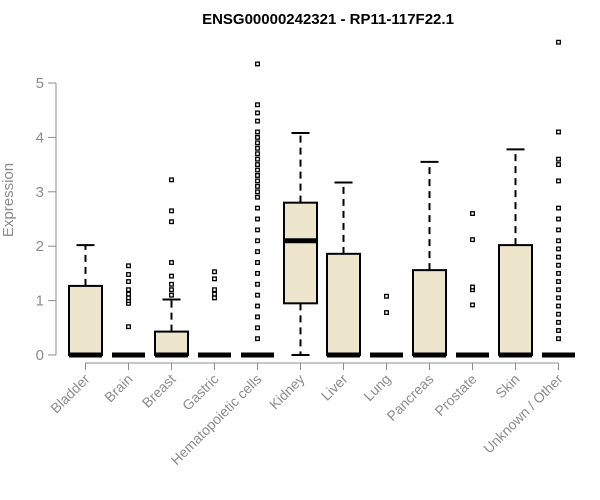 The height and width of the screenshot is (500, 600). Describe the element at coordinates (118, 388) in the screenshot. I see `x-tick-label: Brain` at that location.